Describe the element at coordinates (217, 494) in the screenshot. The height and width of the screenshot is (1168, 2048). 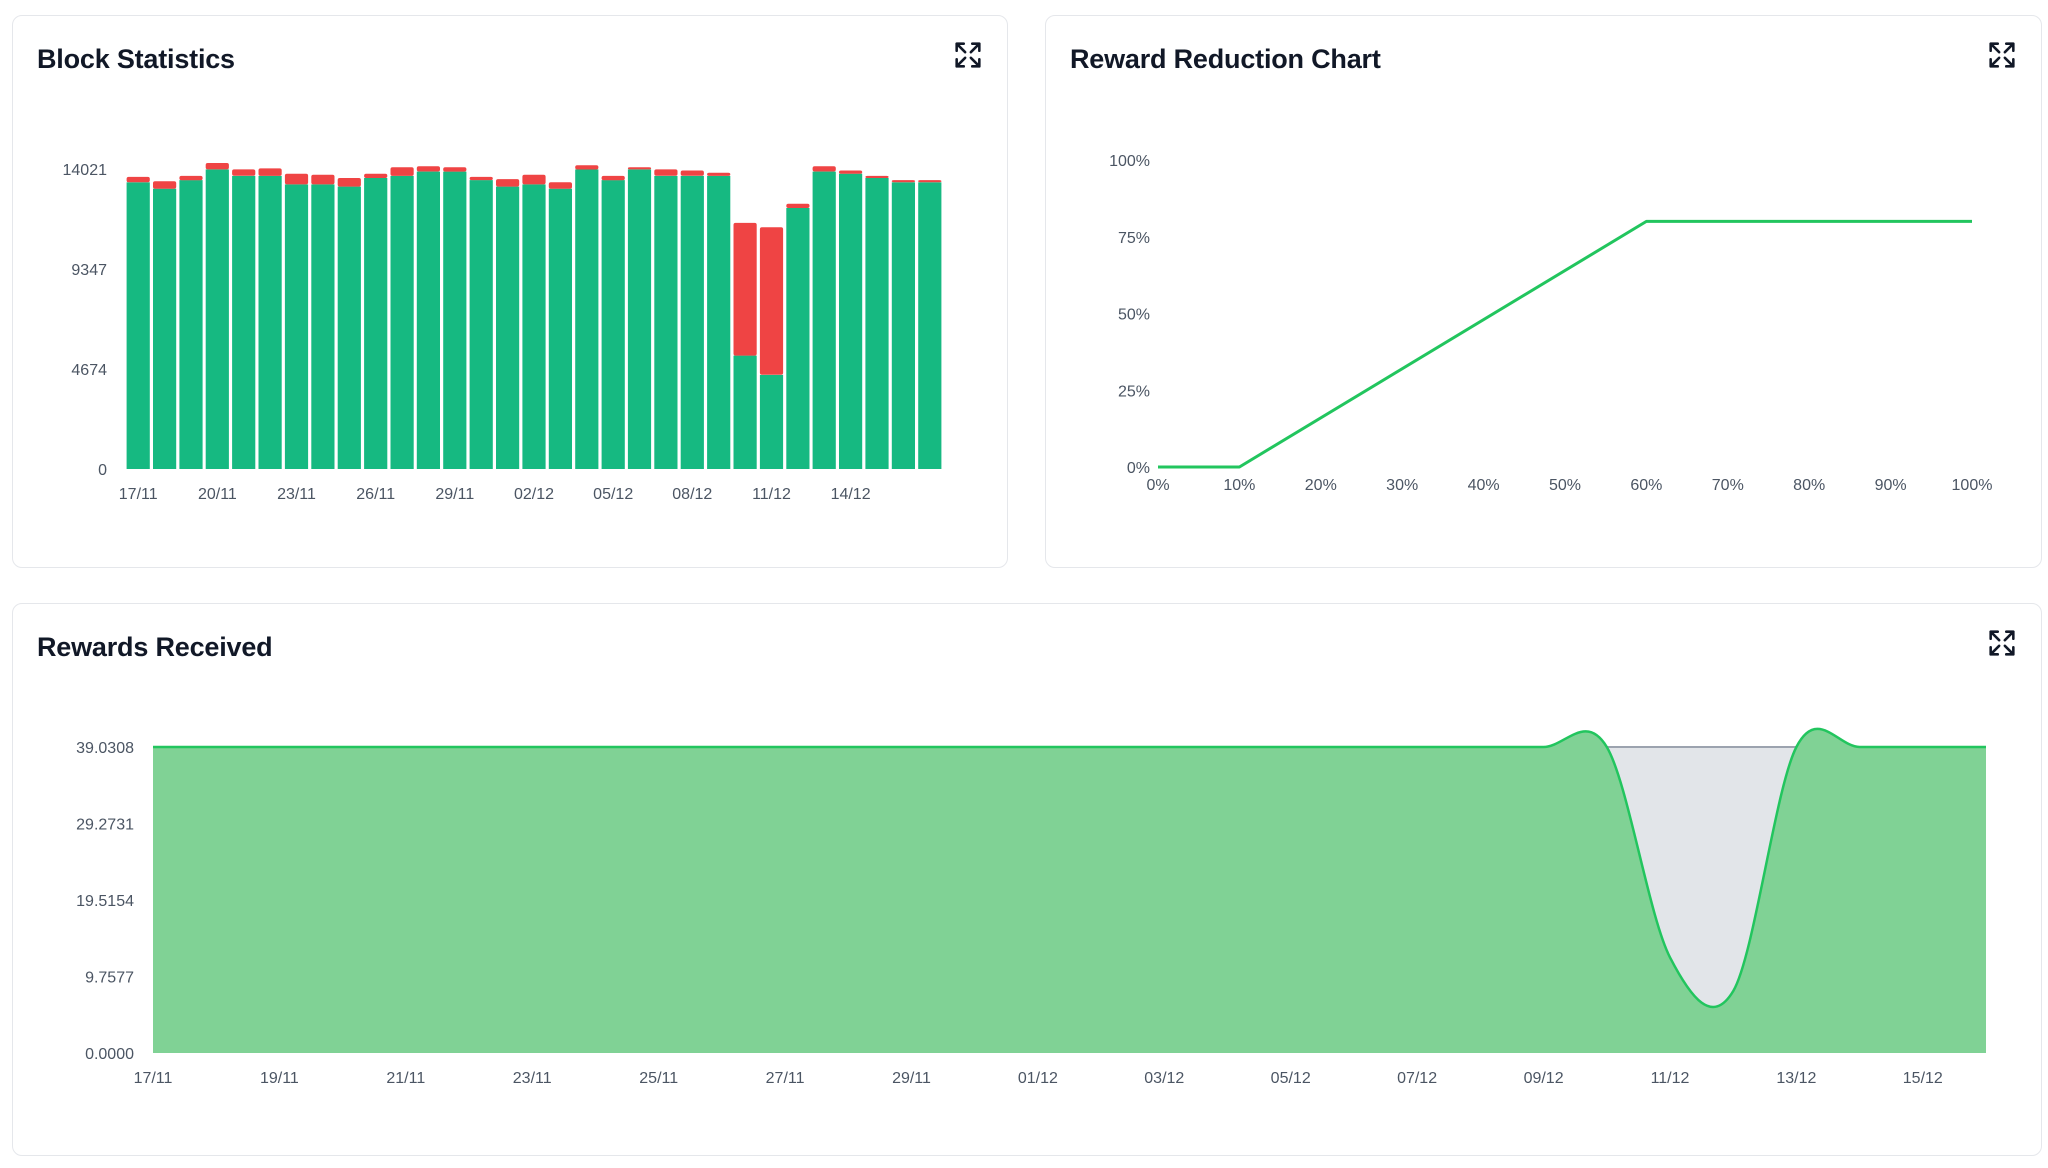
I see `x-tick-label: 20/11` at that location.